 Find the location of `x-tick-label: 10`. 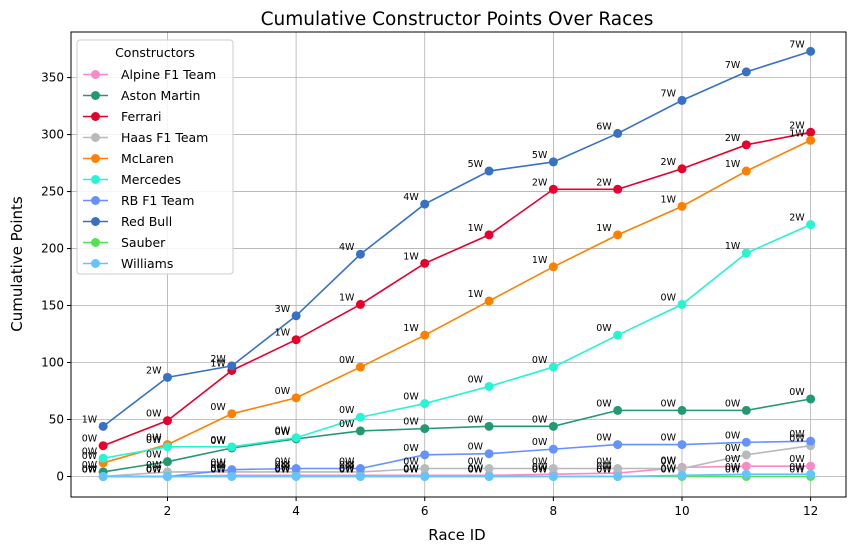

x-tick-label: 10 is located at coordinates (681, 511).